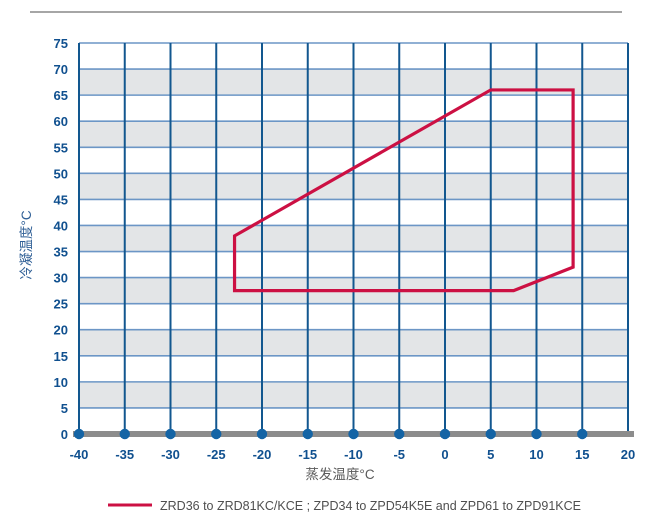  I want to click on y-tick-label: 0, so click(64, 434).